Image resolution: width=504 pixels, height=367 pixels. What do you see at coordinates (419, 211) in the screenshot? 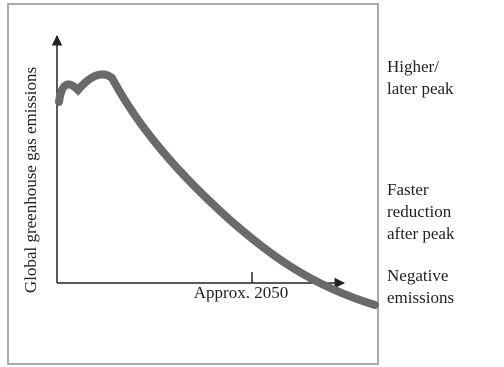
I see `annotation-line: reduction` at bounding box center [419, 211].